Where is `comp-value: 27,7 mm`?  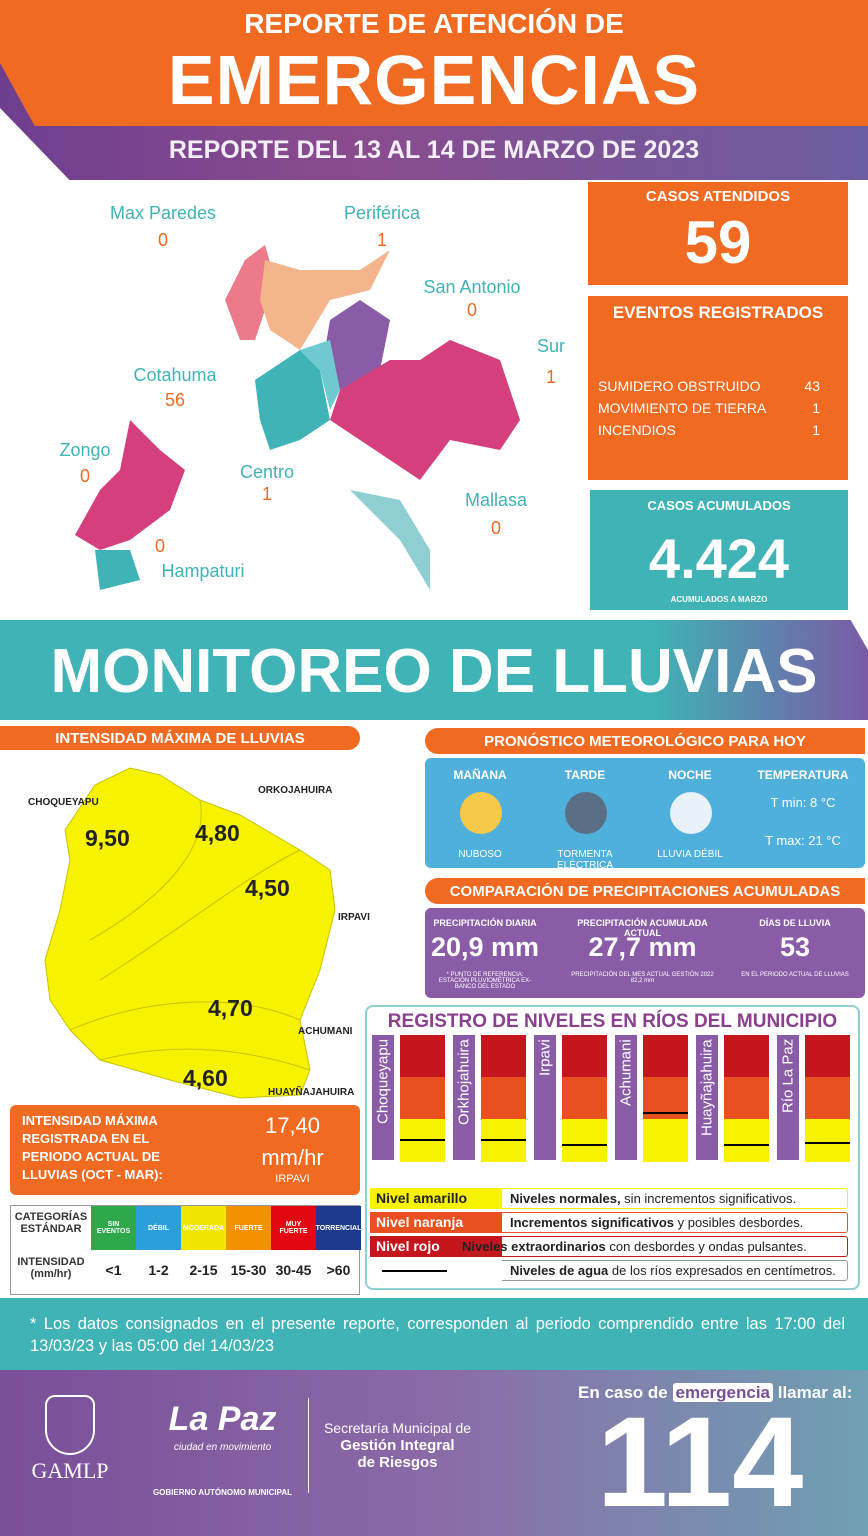 comp-value: 27,7 mm is located at coordinates (642, 947).